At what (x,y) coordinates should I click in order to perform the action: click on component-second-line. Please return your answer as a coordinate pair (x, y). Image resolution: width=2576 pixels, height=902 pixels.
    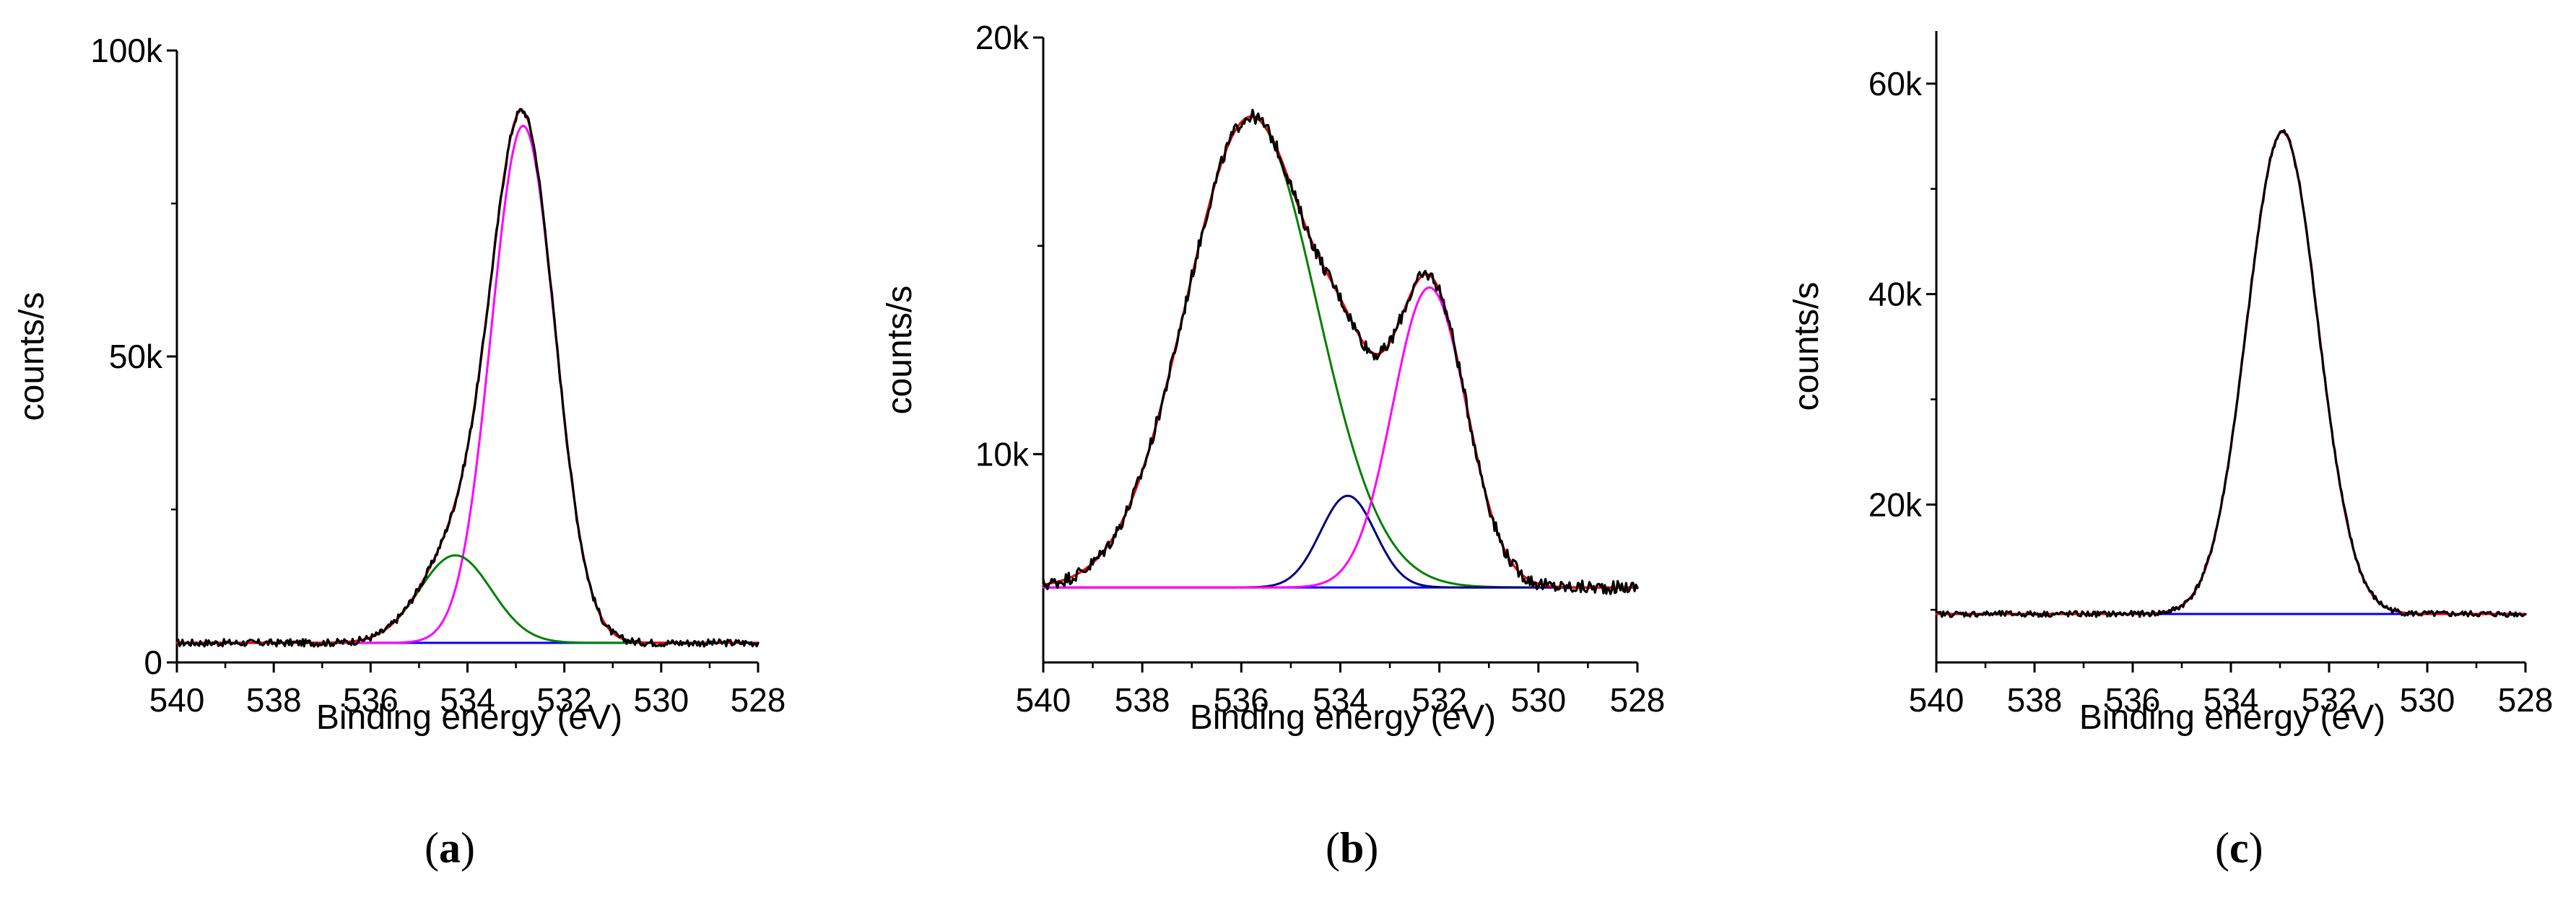
    Looking at the image, I should click on (467, 599).